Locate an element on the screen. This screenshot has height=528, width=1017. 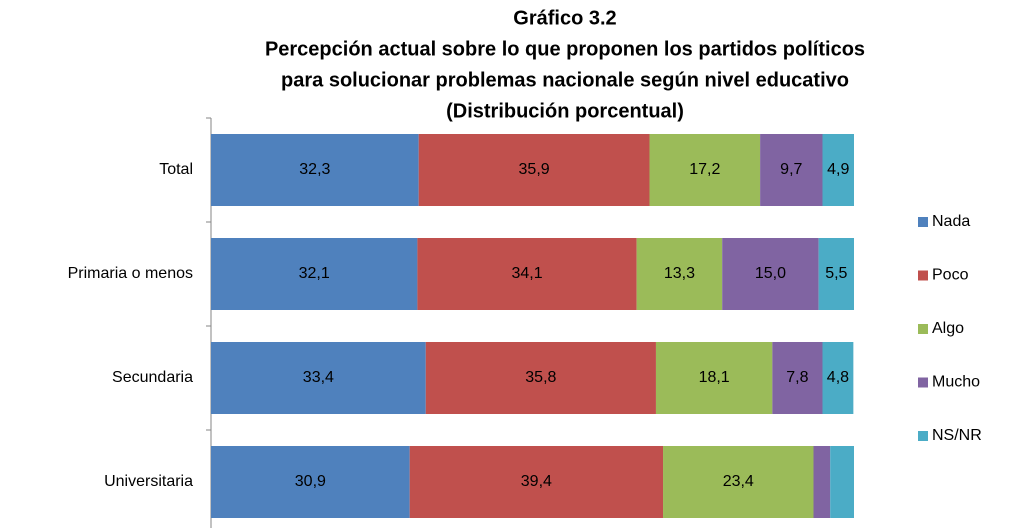
legend-label: Poco is located at coordinates (950, 275).